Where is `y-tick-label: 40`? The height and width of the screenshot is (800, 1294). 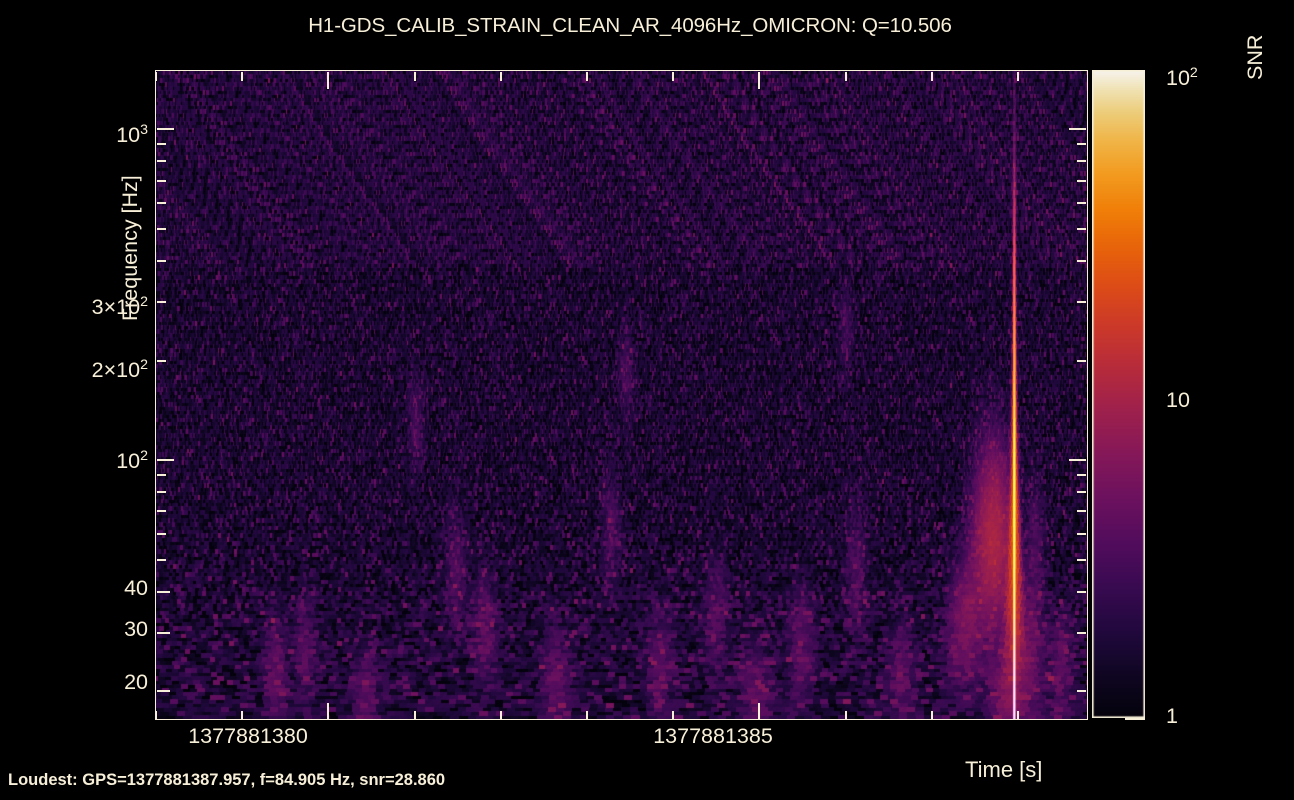 y-tick-label: 40 is located at coordinates (136, 588).